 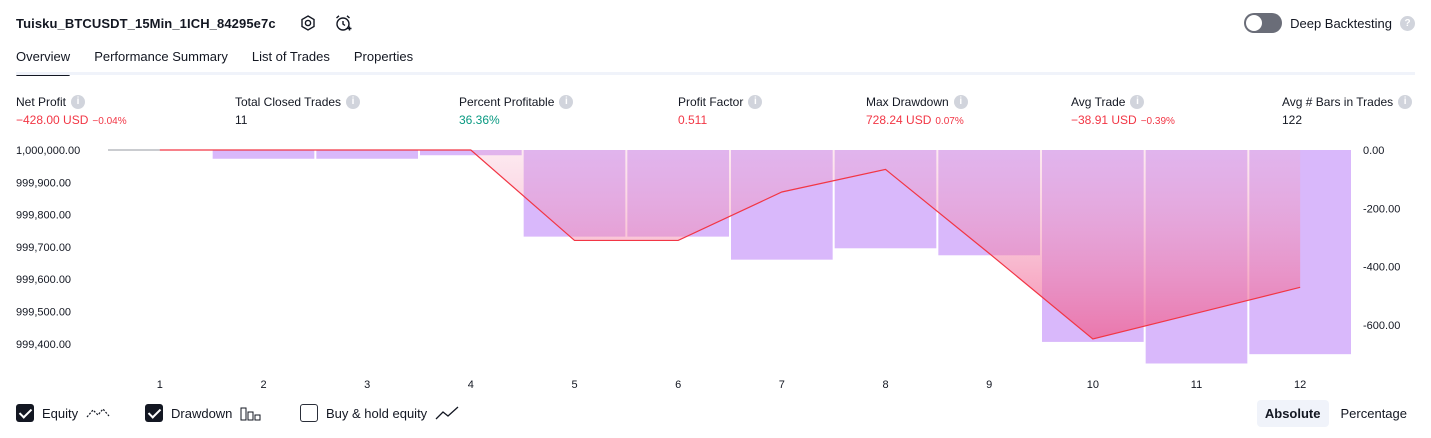 What do you see at coordinates (43, 183) in the screenshot?
I see `left-axis-tick: 999,900.00` at bounding box center [43, 183].